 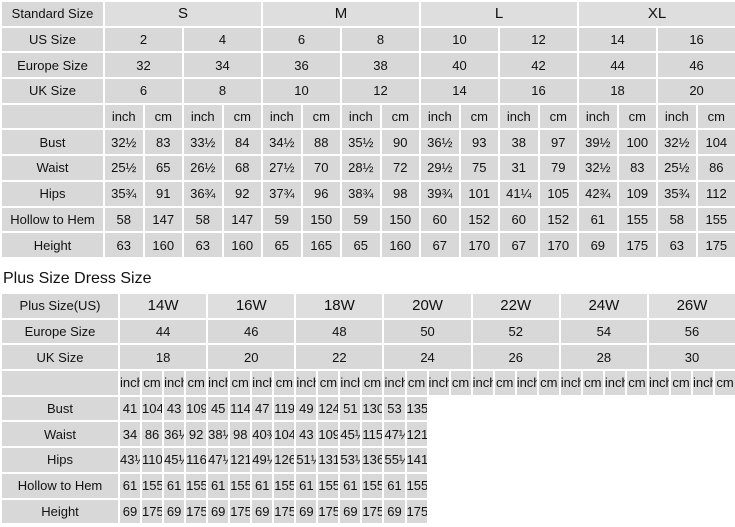 I want to click on measurement-value: 147, so click(x=242, y=219).